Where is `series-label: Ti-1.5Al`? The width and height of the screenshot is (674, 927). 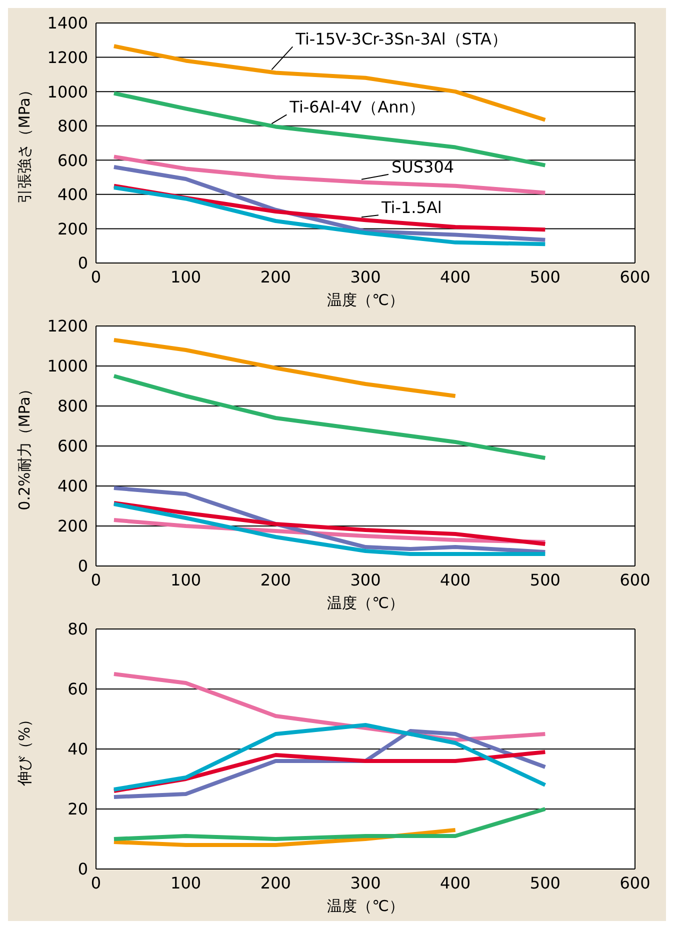
series-label: Ti-1.5Al is located at coordinates (411, 208).